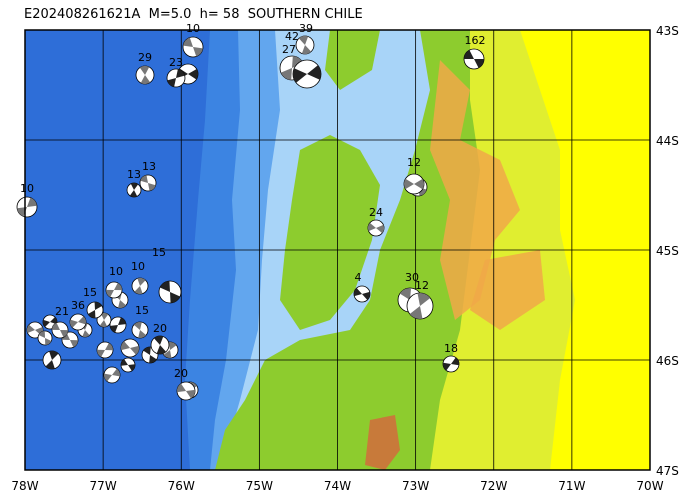 The image size is (695, 500). I want to click on depth-label: 162, so click(475, 40).